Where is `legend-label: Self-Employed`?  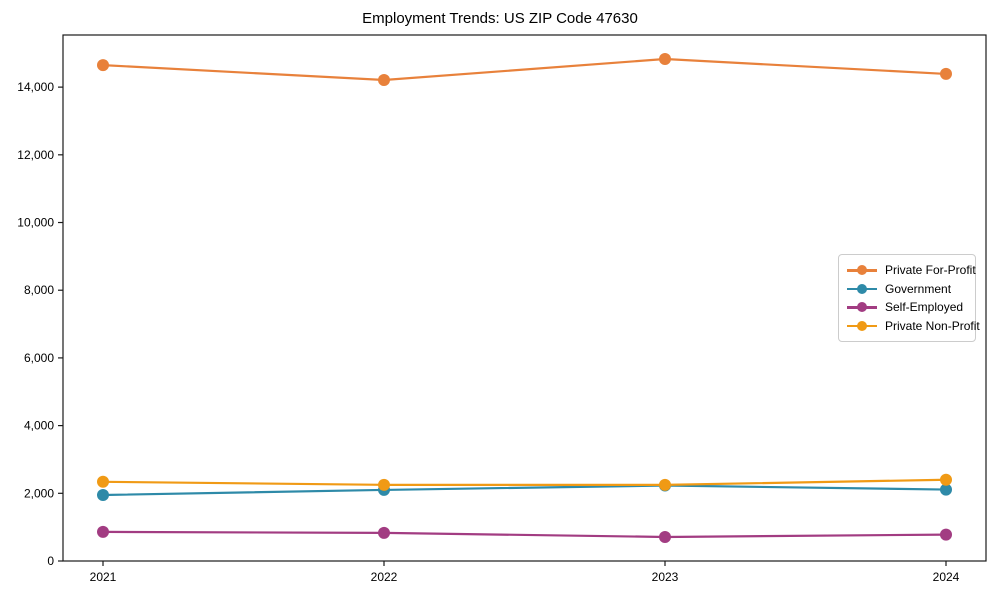
legend-label: Self-Employed is located at coordinates (924, 307).